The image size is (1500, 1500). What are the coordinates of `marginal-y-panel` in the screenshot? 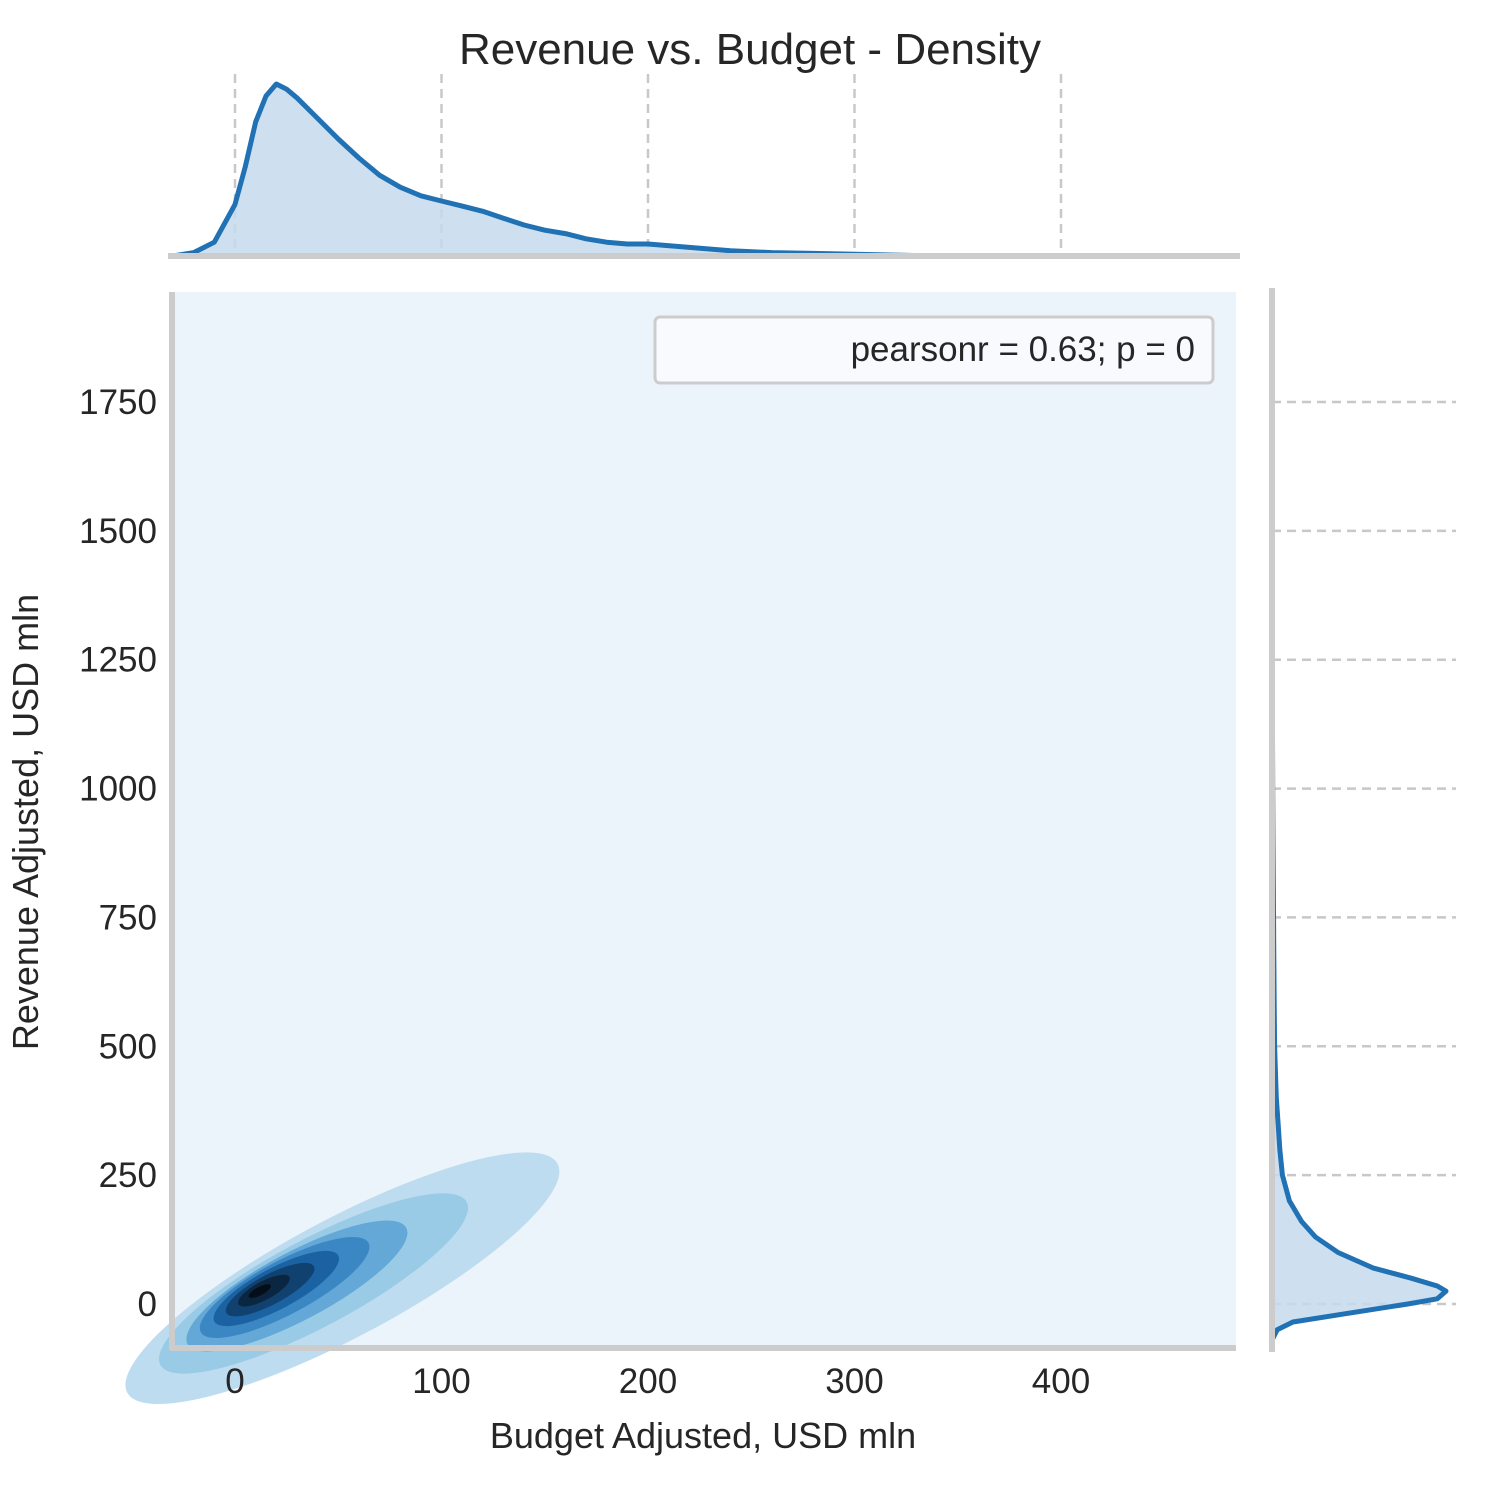 It's located at (1362, 820).